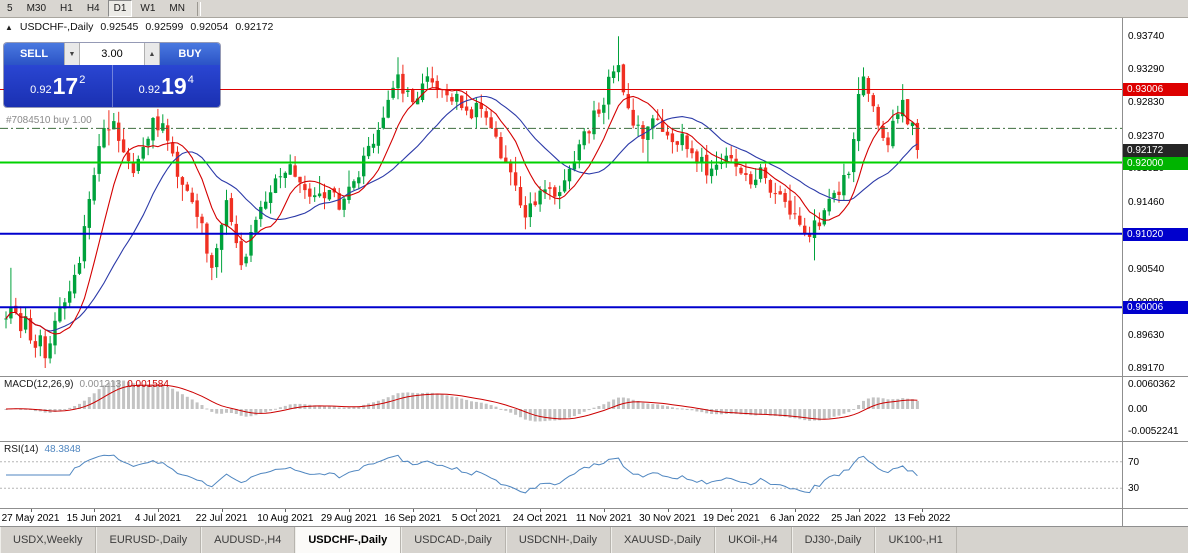  Describe the element at coordinates (39, 384) in the screenshot. I see `macd-name: MACD(12,26,9)` at that location.